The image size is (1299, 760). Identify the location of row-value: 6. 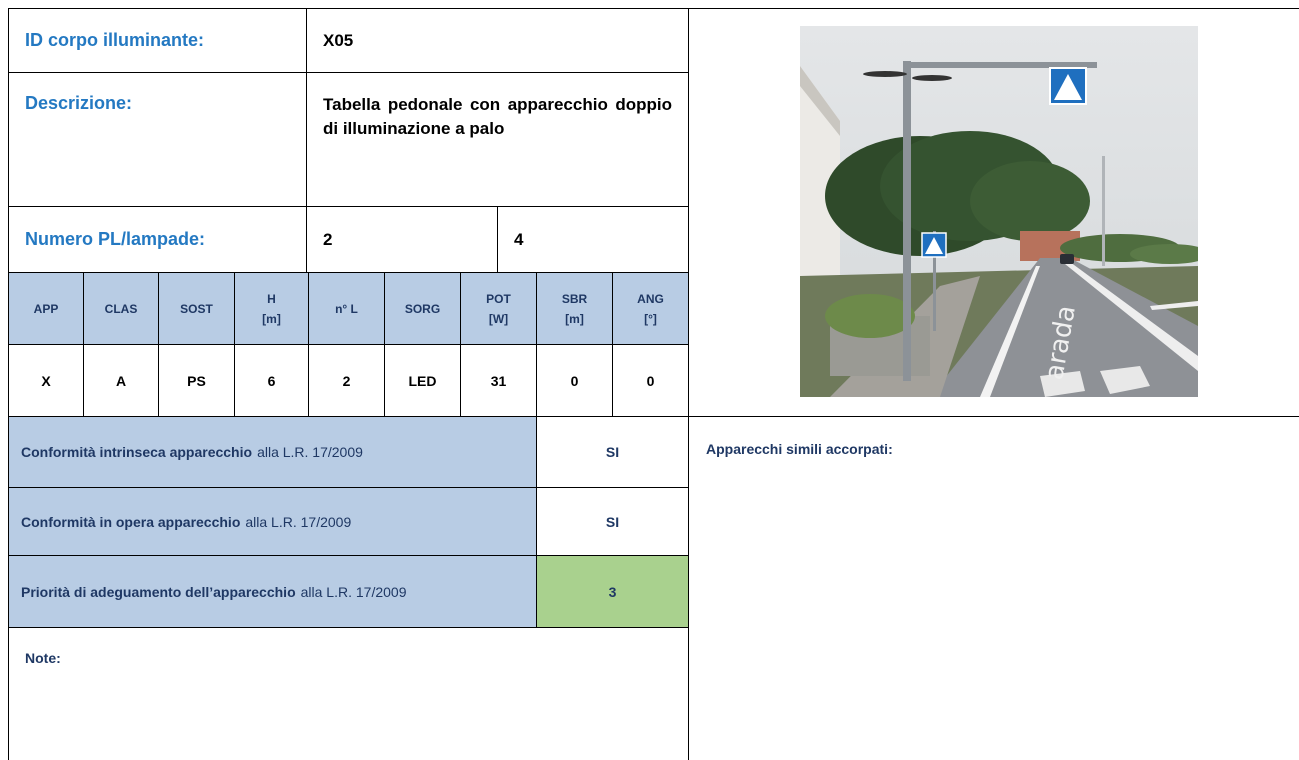
(271, 380).